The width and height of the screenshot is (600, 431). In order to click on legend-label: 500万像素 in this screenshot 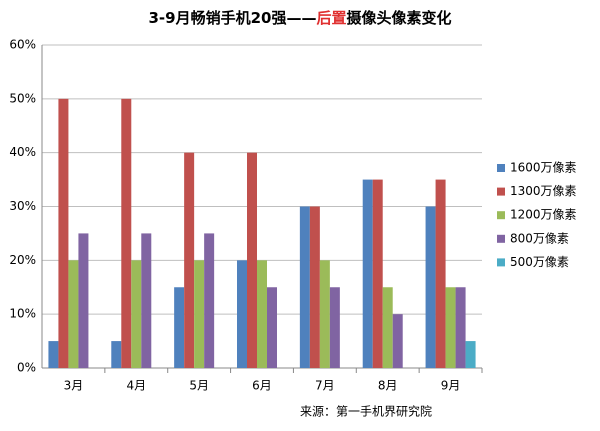, I will do `click(539, 262)`.